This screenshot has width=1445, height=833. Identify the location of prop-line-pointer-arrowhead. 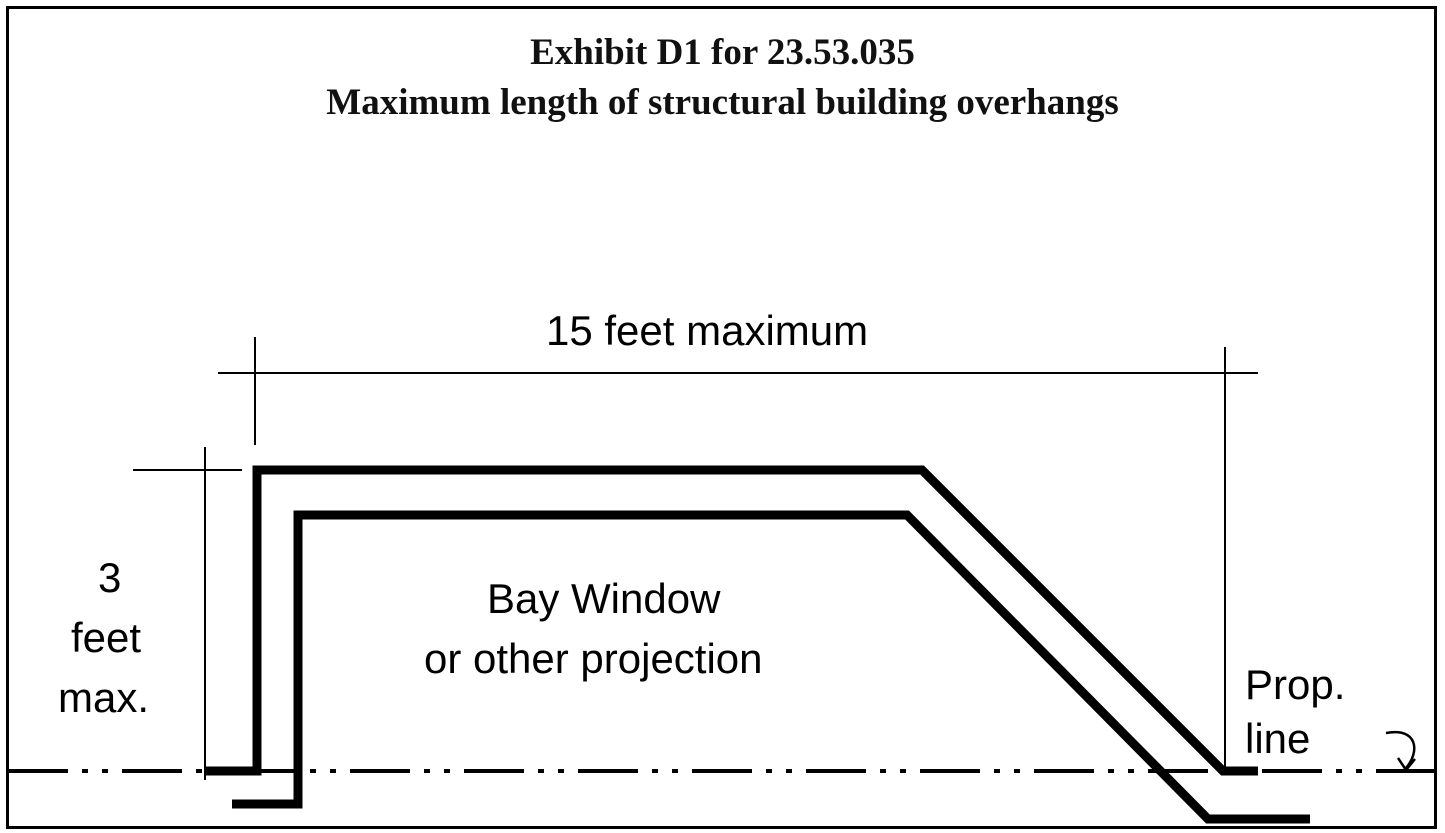
(1406, 765).